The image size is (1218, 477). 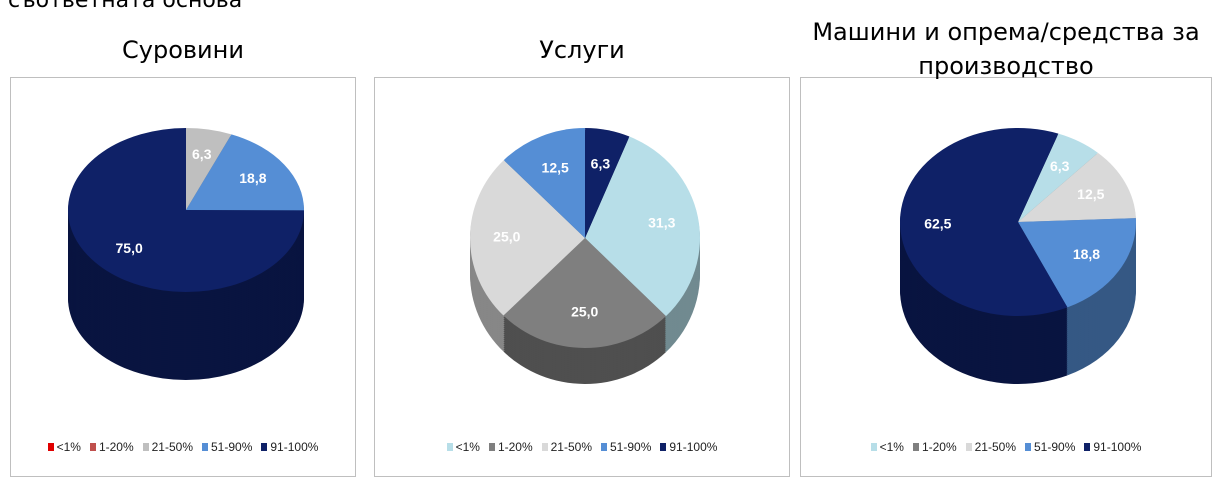 I want to click on data-label: 62,5, so click(x=937, y=223).